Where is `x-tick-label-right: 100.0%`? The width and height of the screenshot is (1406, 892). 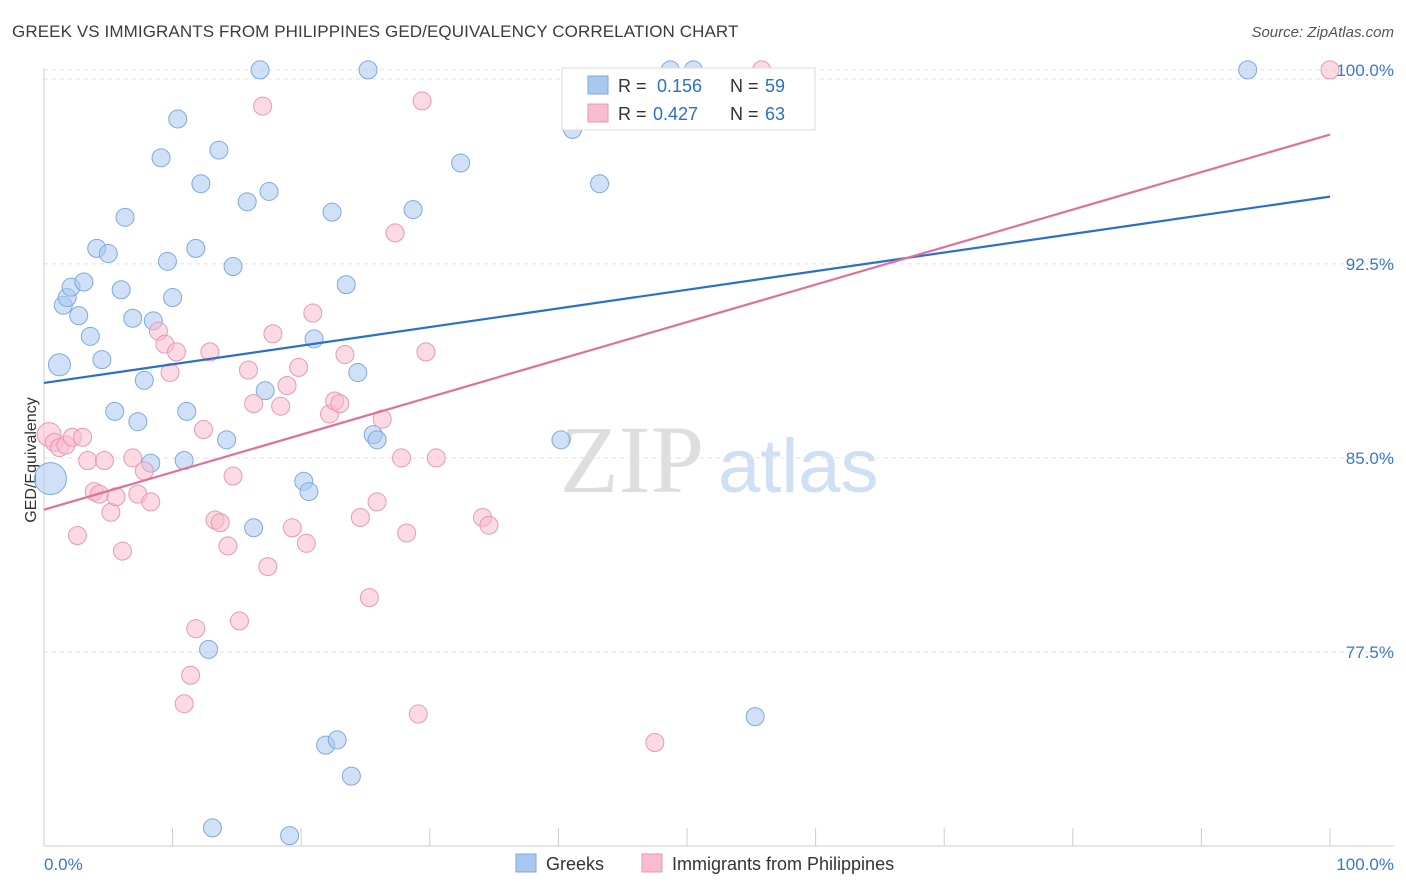
x-tick-label-right: 100.0% is located at coordinates (1365, 864).